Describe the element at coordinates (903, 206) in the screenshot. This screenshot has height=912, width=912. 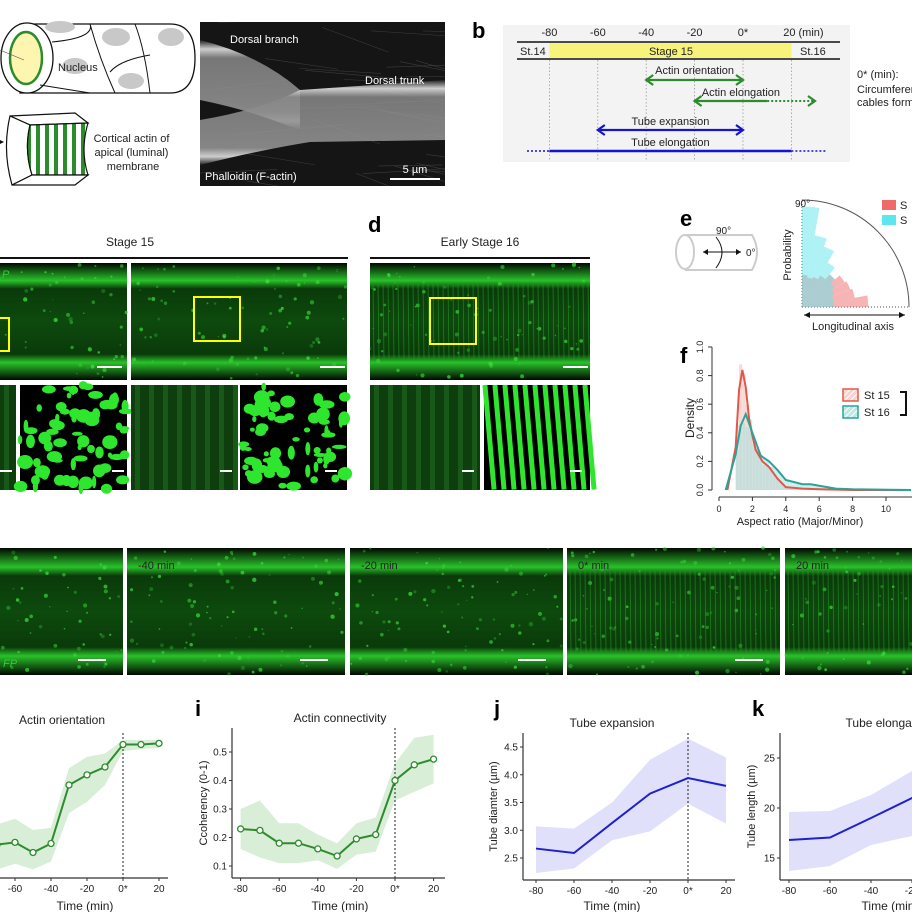
I see `legend-label: S` at that location.